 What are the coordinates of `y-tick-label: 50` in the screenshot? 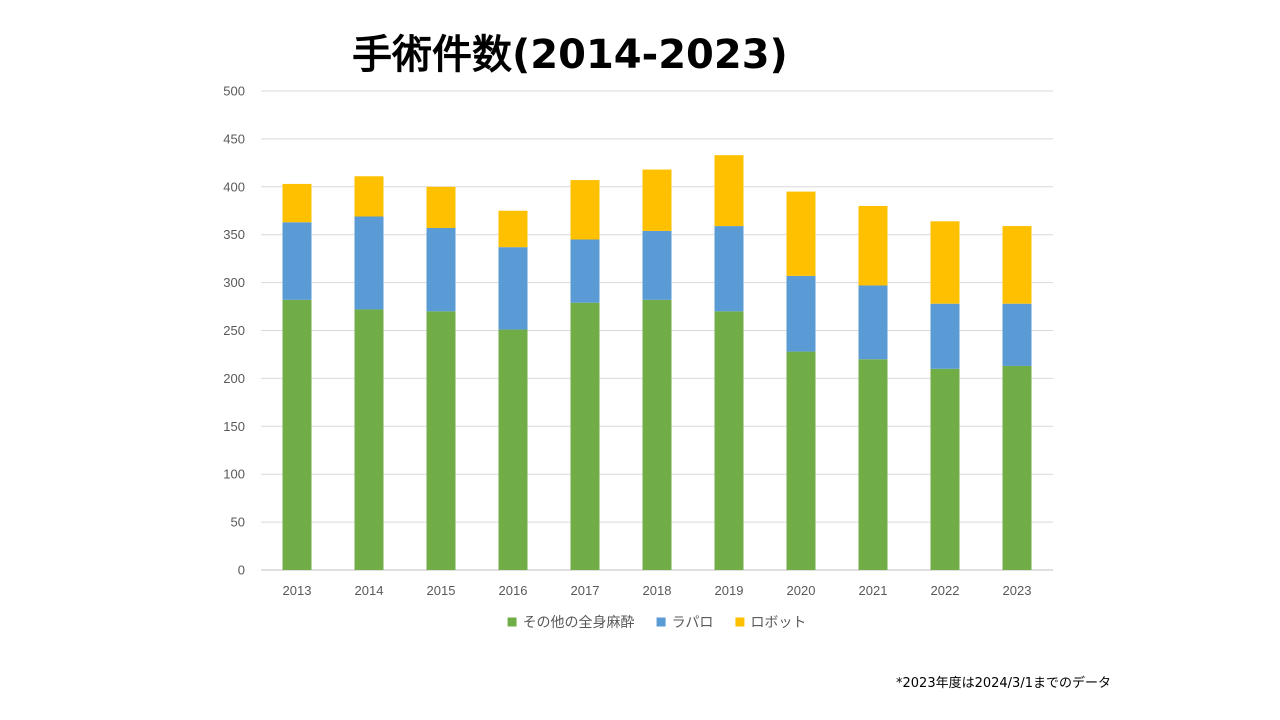 It's located at (238, 522).